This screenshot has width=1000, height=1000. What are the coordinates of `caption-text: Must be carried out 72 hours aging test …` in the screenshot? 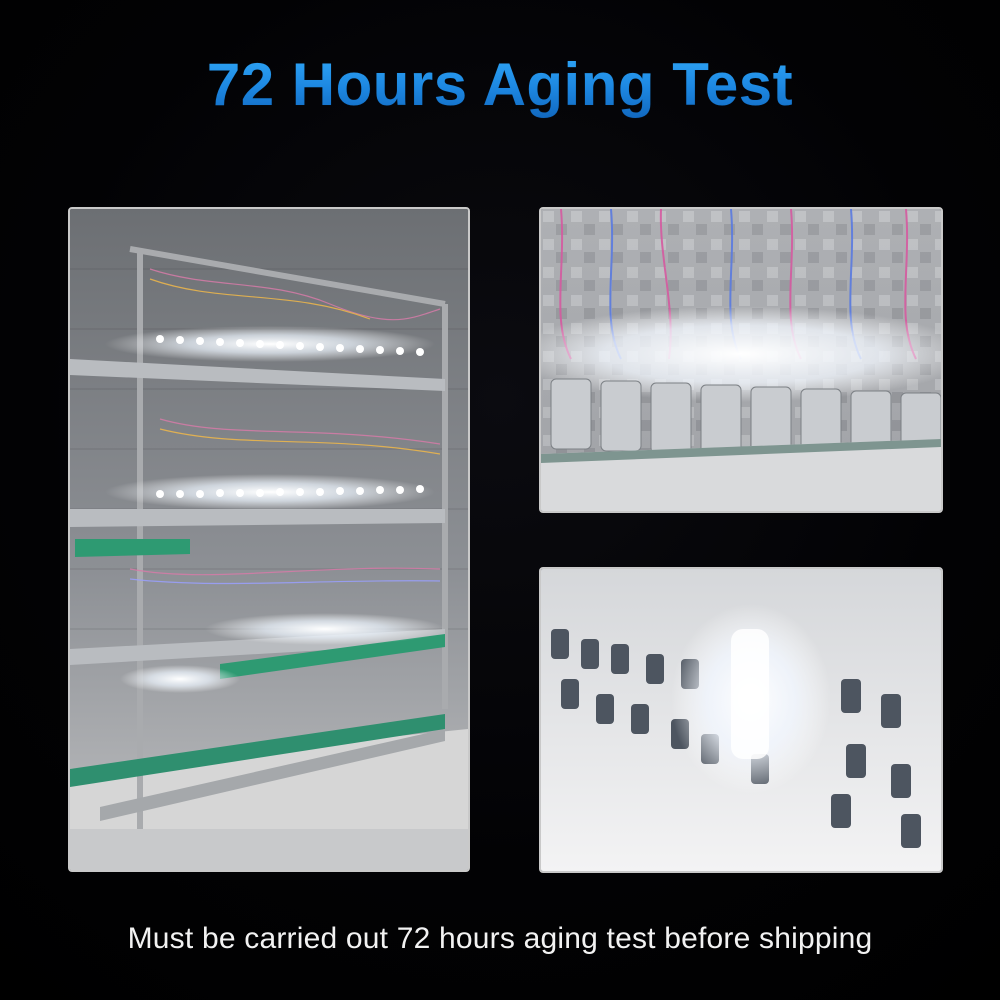 It's located at (500, 938).